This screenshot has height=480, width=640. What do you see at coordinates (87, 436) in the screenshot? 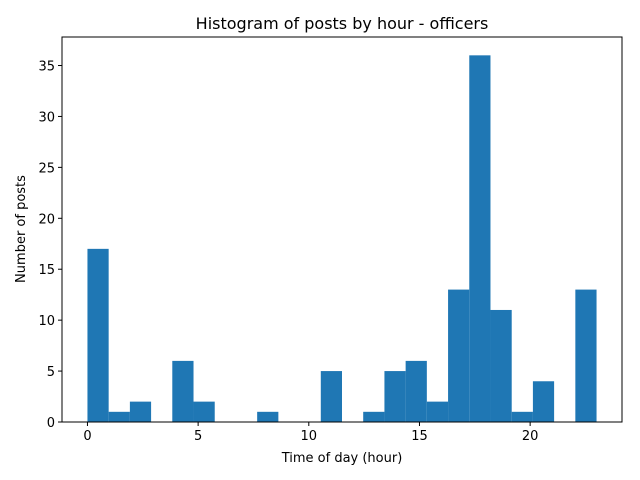
I see `x-tick-label: 0` at bounding box center [87, 436].